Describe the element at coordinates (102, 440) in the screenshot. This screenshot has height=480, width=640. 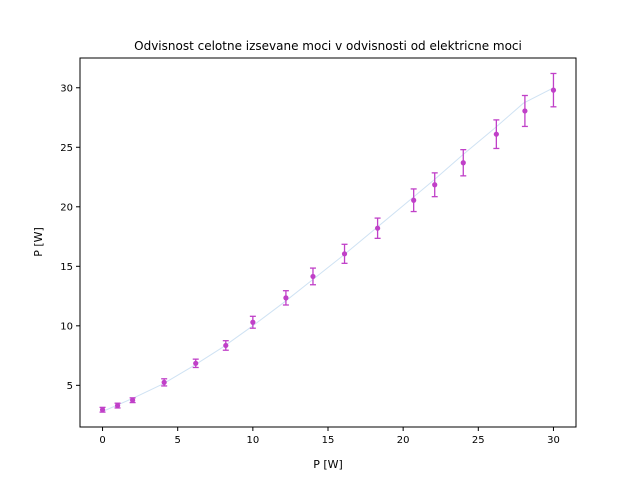
I see `x-tick-label: 0` at that location.